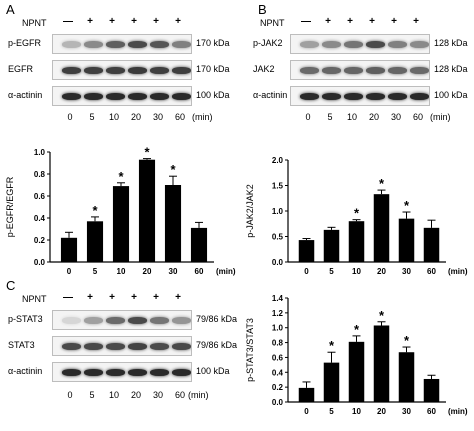 This screenshot has height=431, width=474. Describe the element at coordinates (278, 298) in the screenshot. I see `y-tick-label: 1.4` at that location.